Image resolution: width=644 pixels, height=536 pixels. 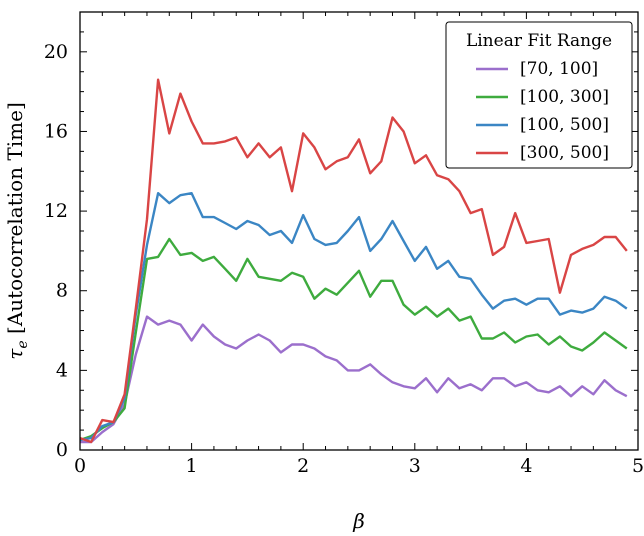 What do you see at coordinates (564, 153) in the screenshot?
I see `legend-label-4: [300, 500]` at bounding box center [564, 153].